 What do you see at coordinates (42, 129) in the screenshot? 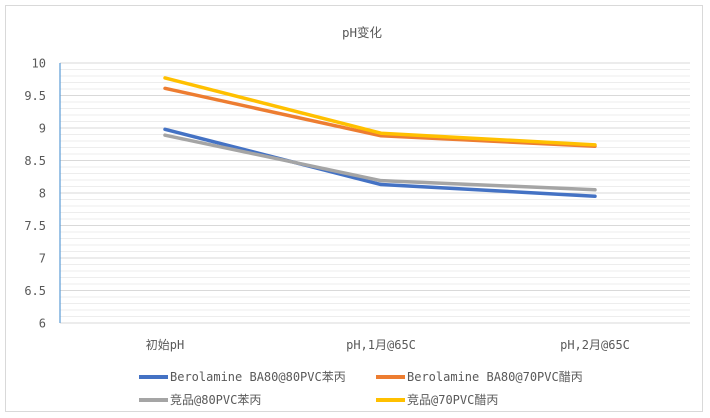
I see `y-tick-label: 9` at bounding box center [42, 129].